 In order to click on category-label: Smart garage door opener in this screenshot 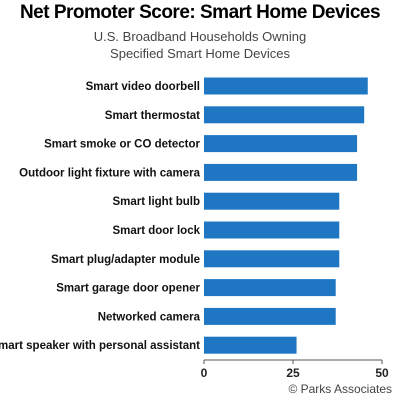, I will do `click(128, 289)`.